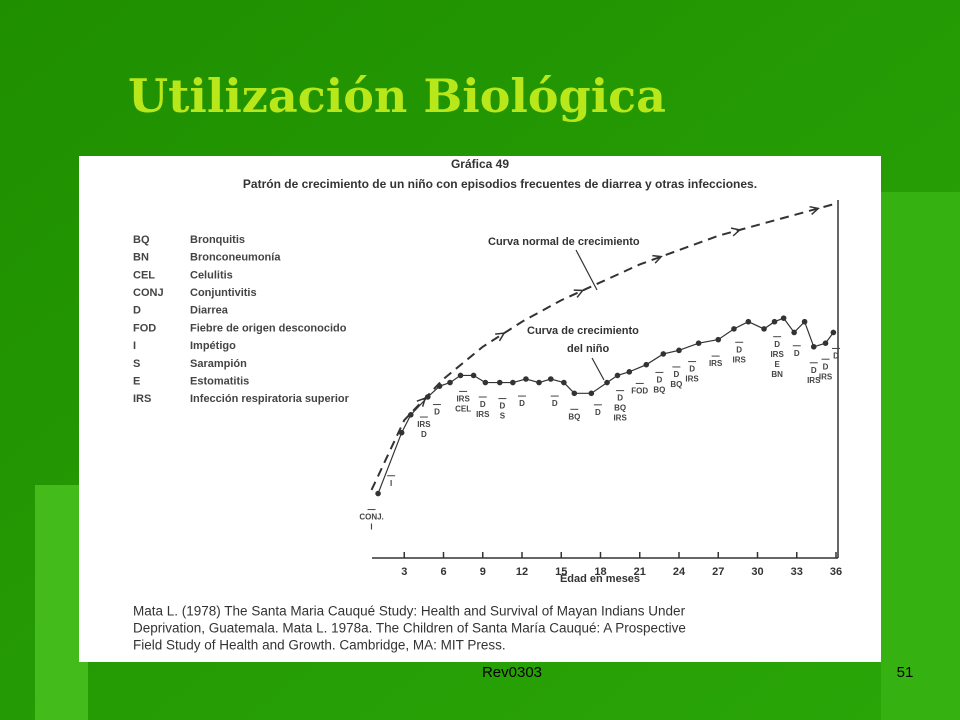 Image resolution: width=960 pixels, height=720 pixels. What do you see at coordinates (136, 382) in the screenshot?
I see `legend-code: E` at bounding box center [136, 382].